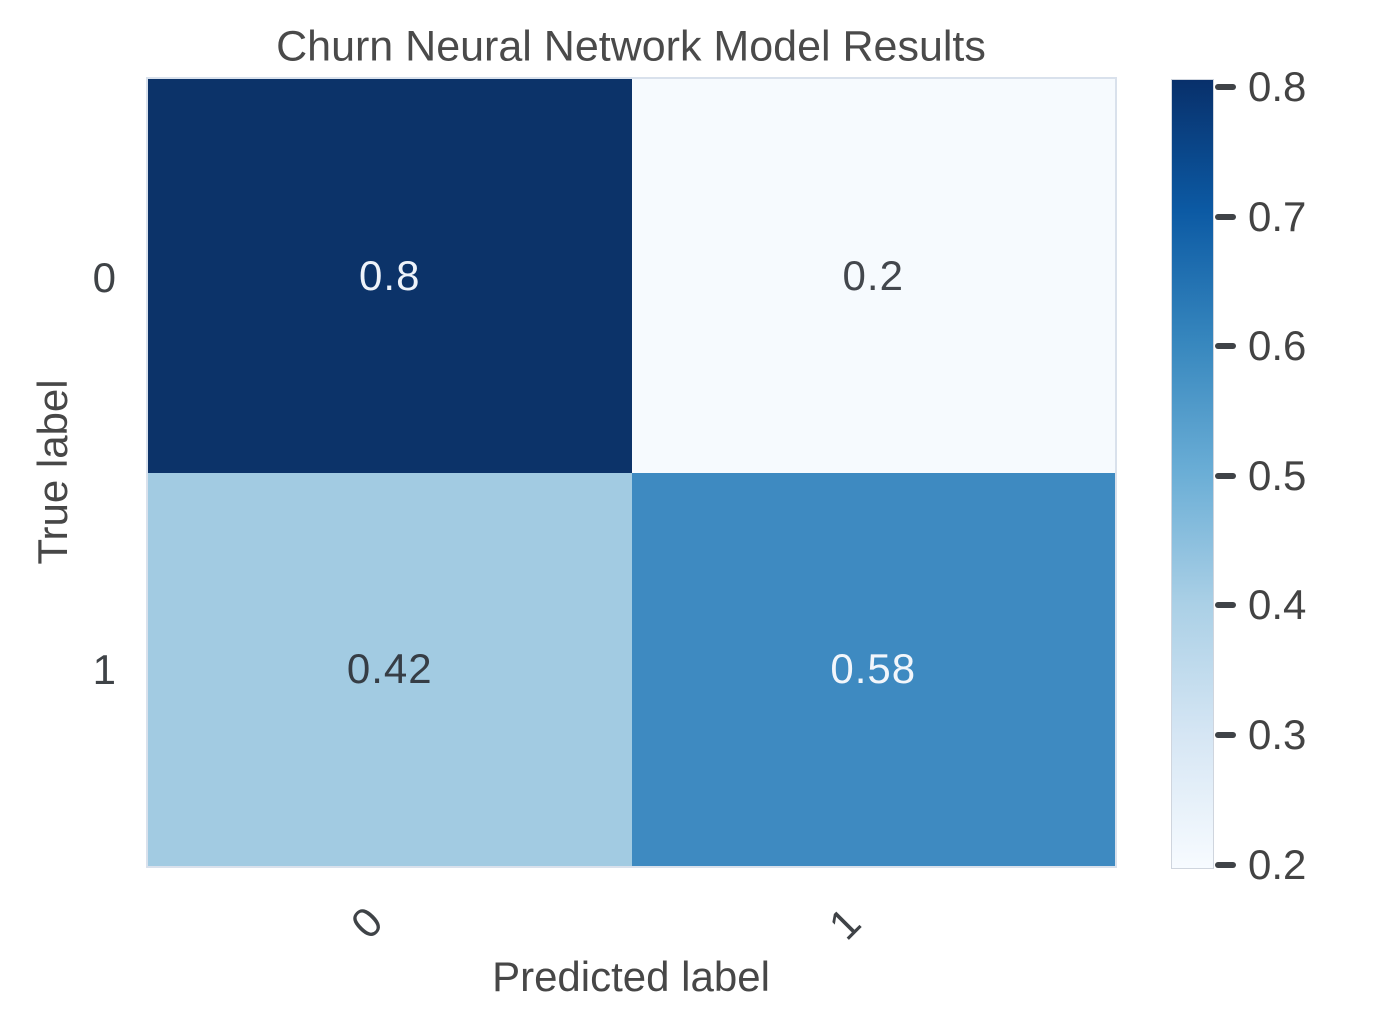 The height and width of the screenshot is (1022, 1376). What do you see at coordinates (631, 976) in the screenshot?
I see `x-axis-title: Predicted label` at bounding box center [631, 976].